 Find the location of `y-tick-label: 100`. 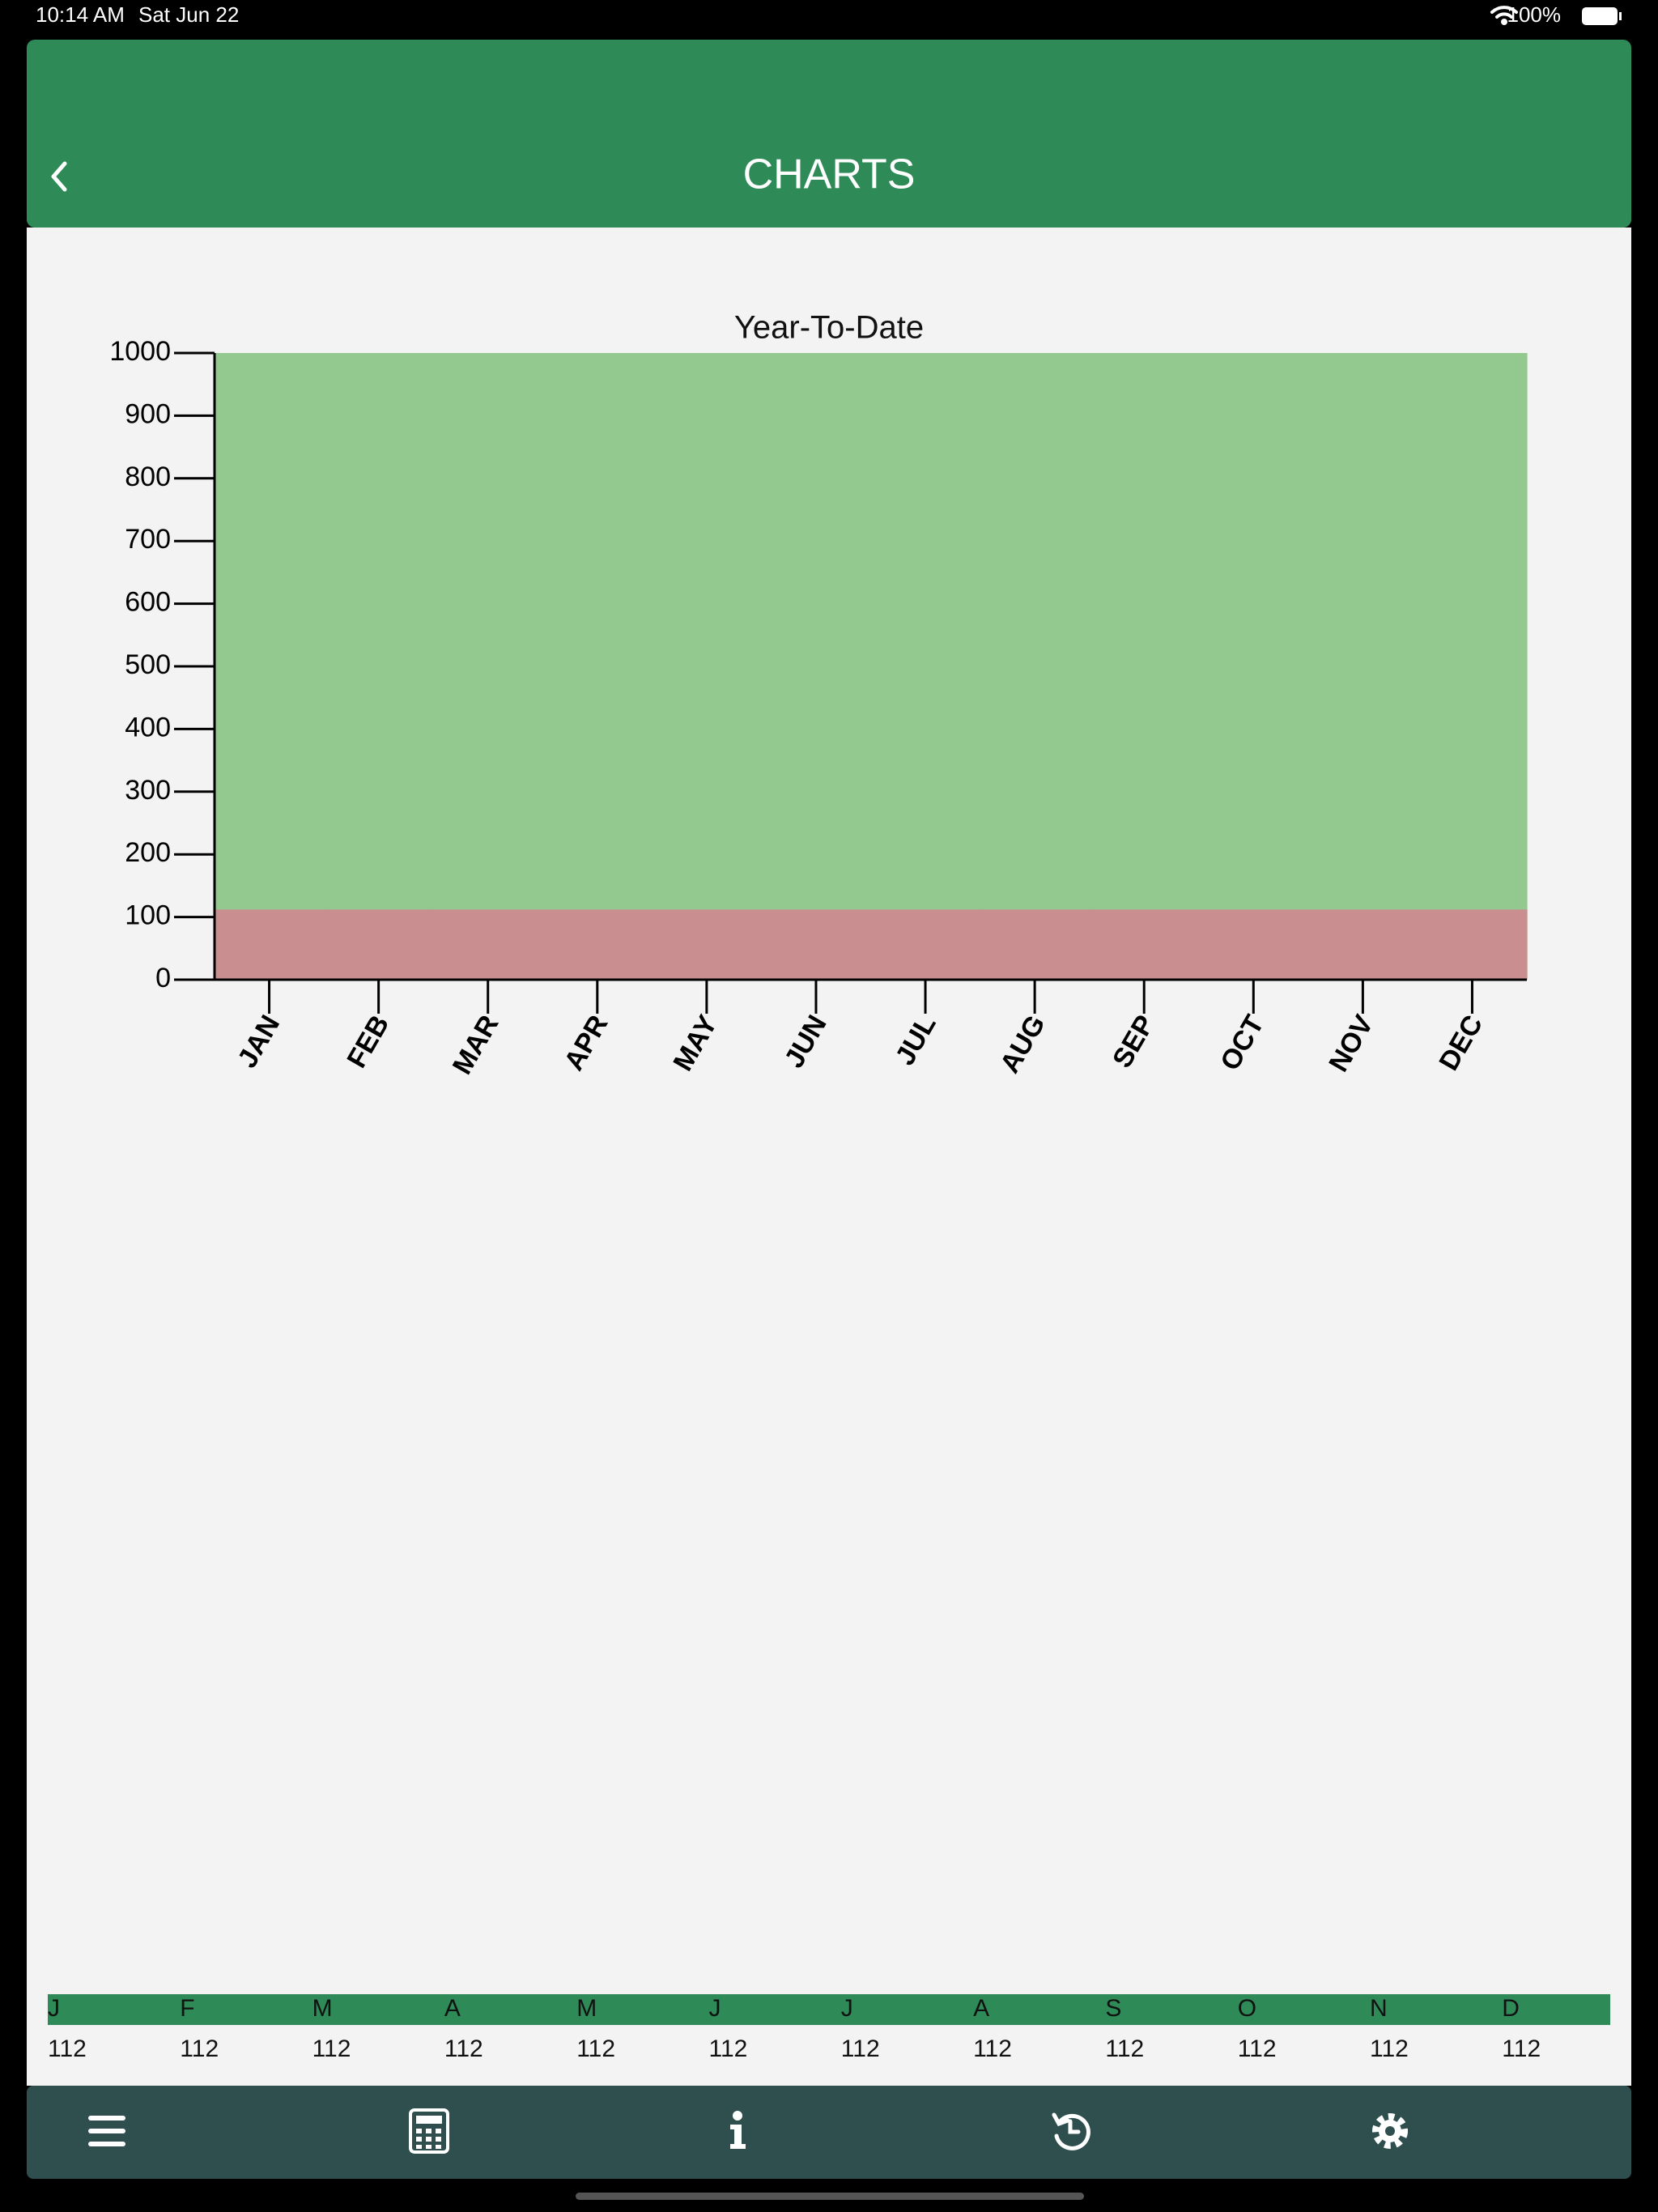

y-tick-label: 100 is located at coordinates (148, 916).